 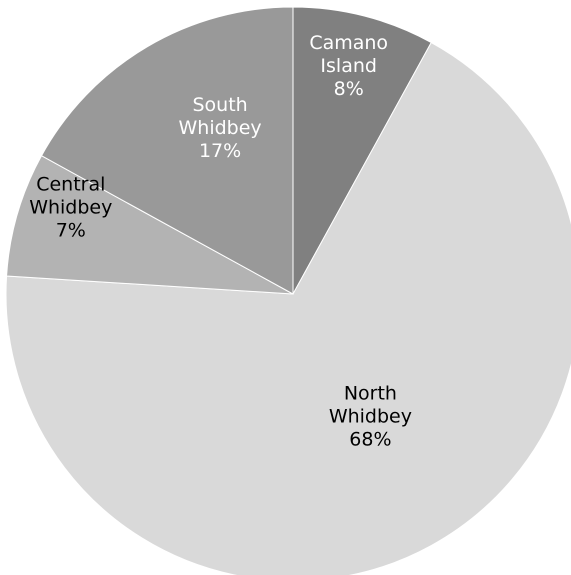 What do you see at coordinates (219, 105) in the screenshot?
I see `label-line: South` at bounding box center [219, 105].